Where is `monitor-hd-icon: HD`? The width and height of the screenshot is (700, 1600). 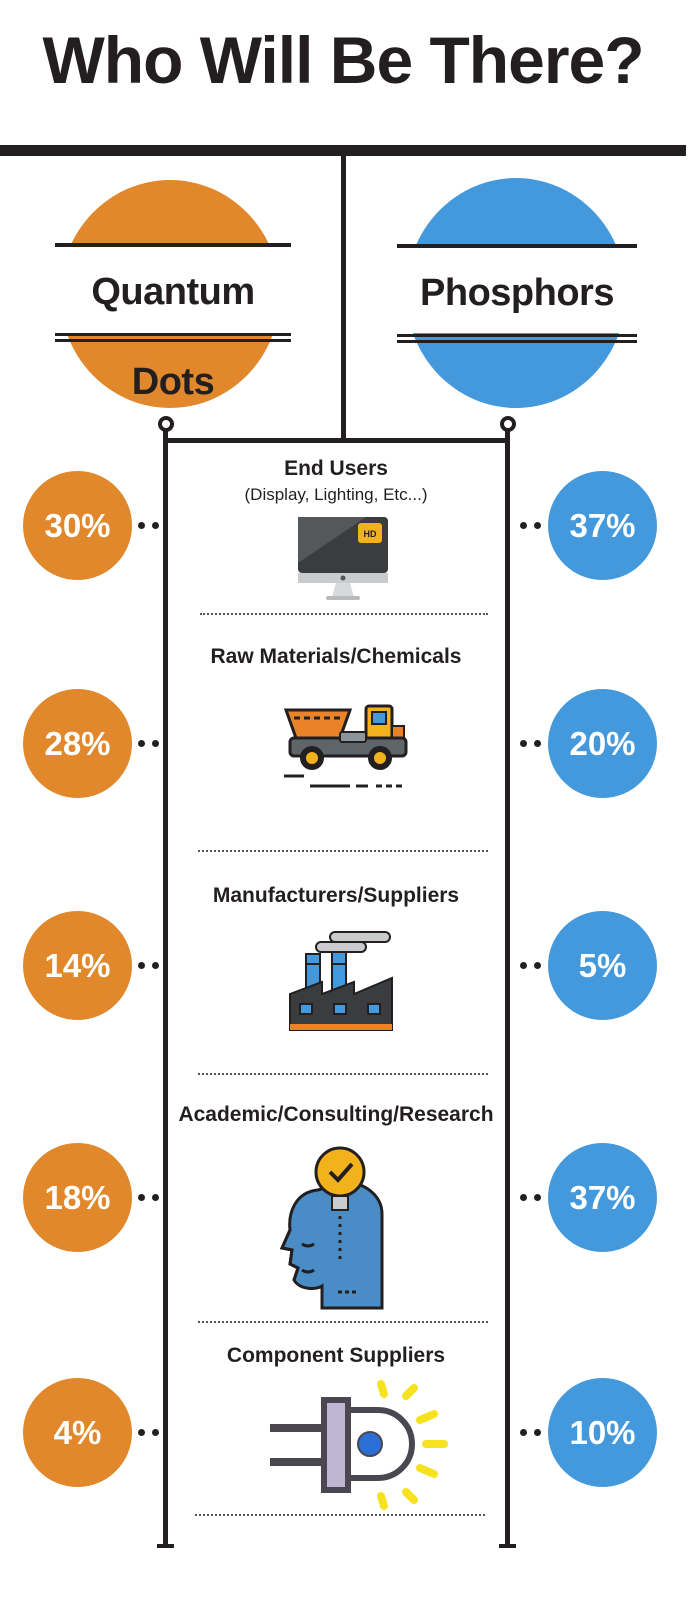
monitor-hd-icon: HD is located at coordinates (343, 558).